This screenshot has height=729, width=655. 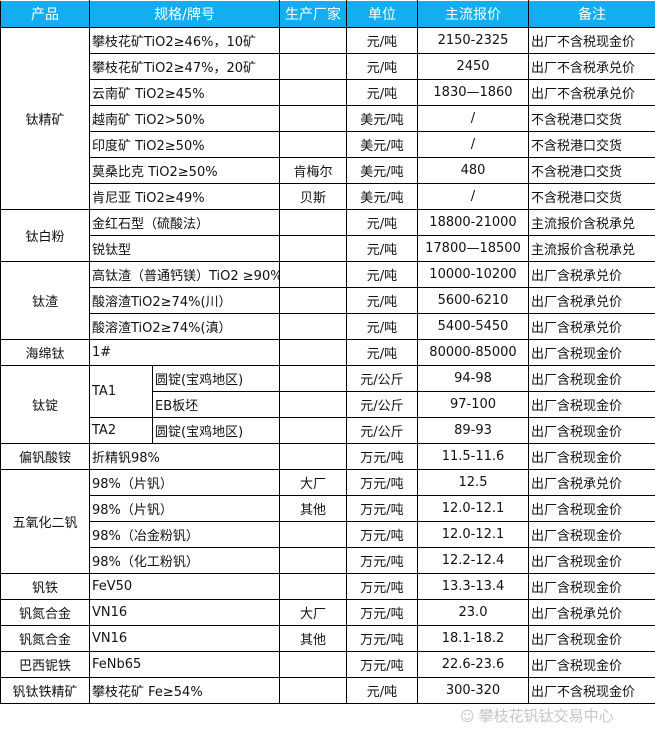 I want to click on product-cell: 钛白粉, so click(x=45, y=235).